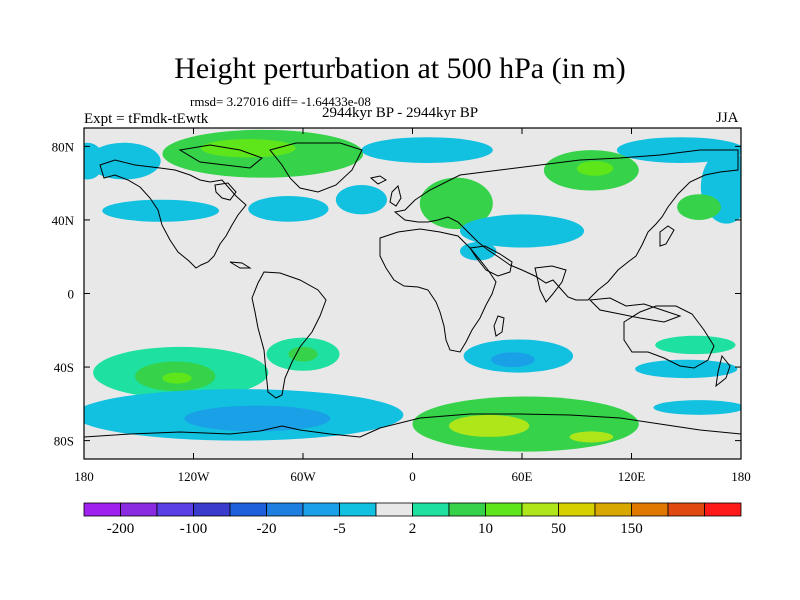 The height and width of the screenshot is (600, 800). What do you see at coordinates (64, 441) in the screenshot?
I see `y-tick-label: 80S` at bounding box center [64, 441].